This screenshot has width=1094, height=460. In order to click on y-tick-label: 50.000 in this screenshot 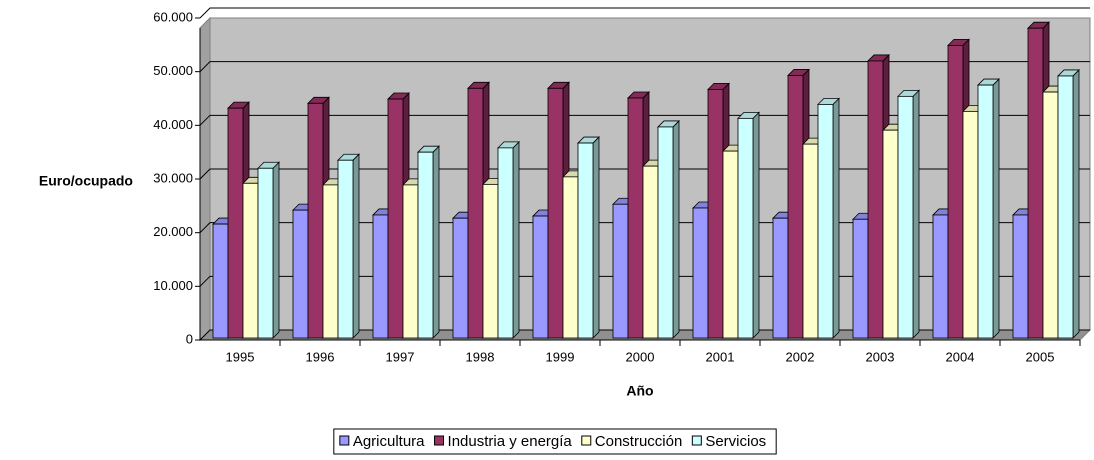, I will do `click(173, 70)`.